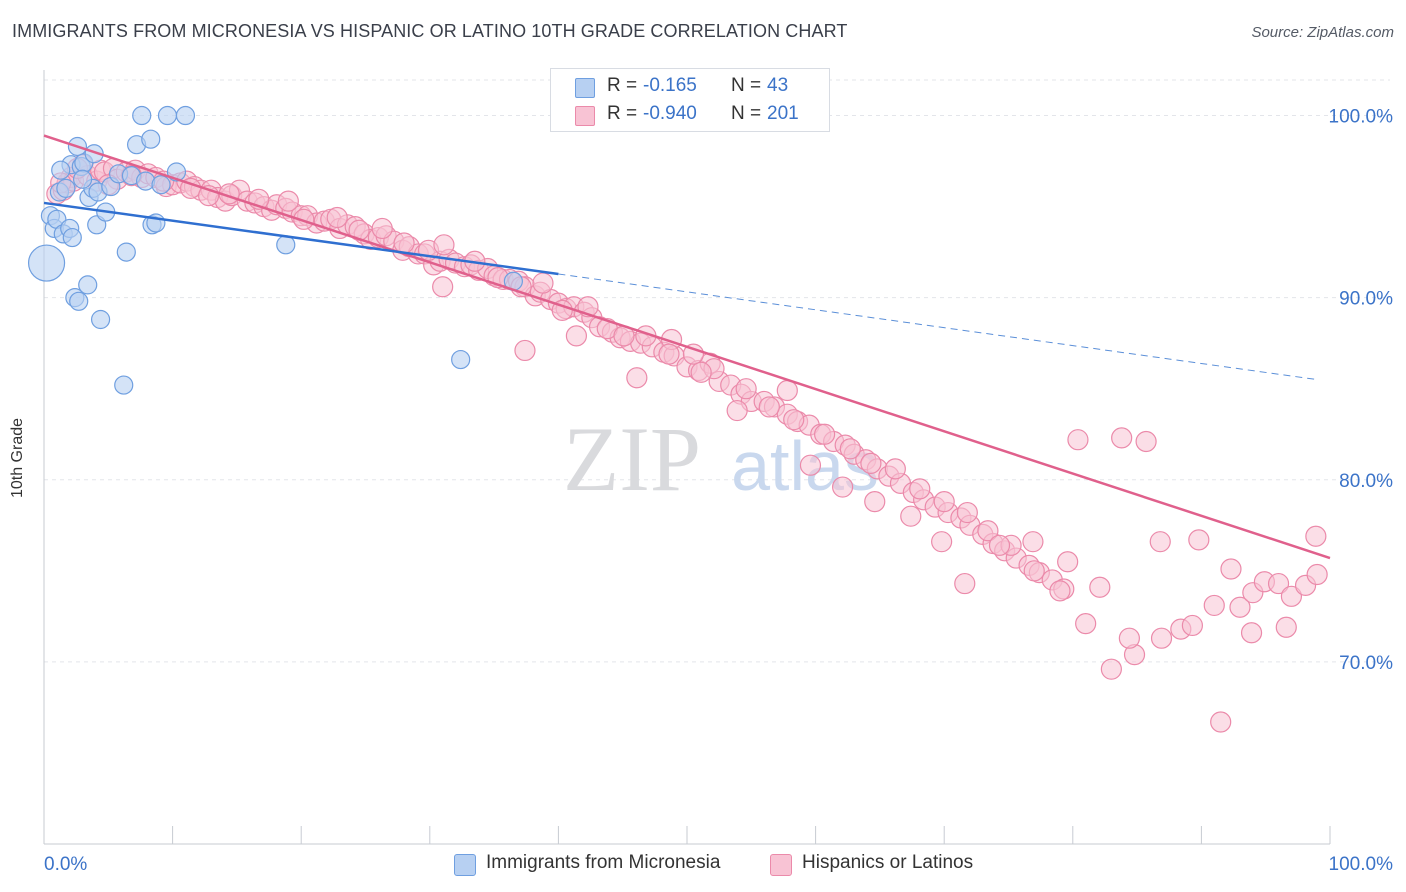 The width and height of the screenshot is (1406, 892). I want to click on legend-n-value: 43, so click(778, 85).